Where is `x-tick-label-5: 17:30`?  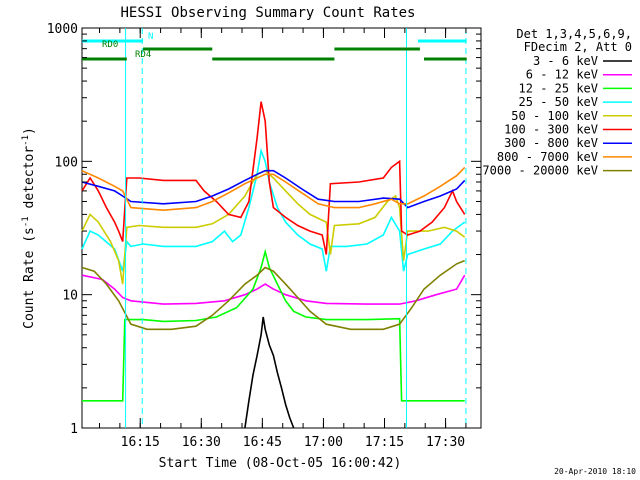
x-tick-label-5: 17:30 is located at coordinates (445, 442).